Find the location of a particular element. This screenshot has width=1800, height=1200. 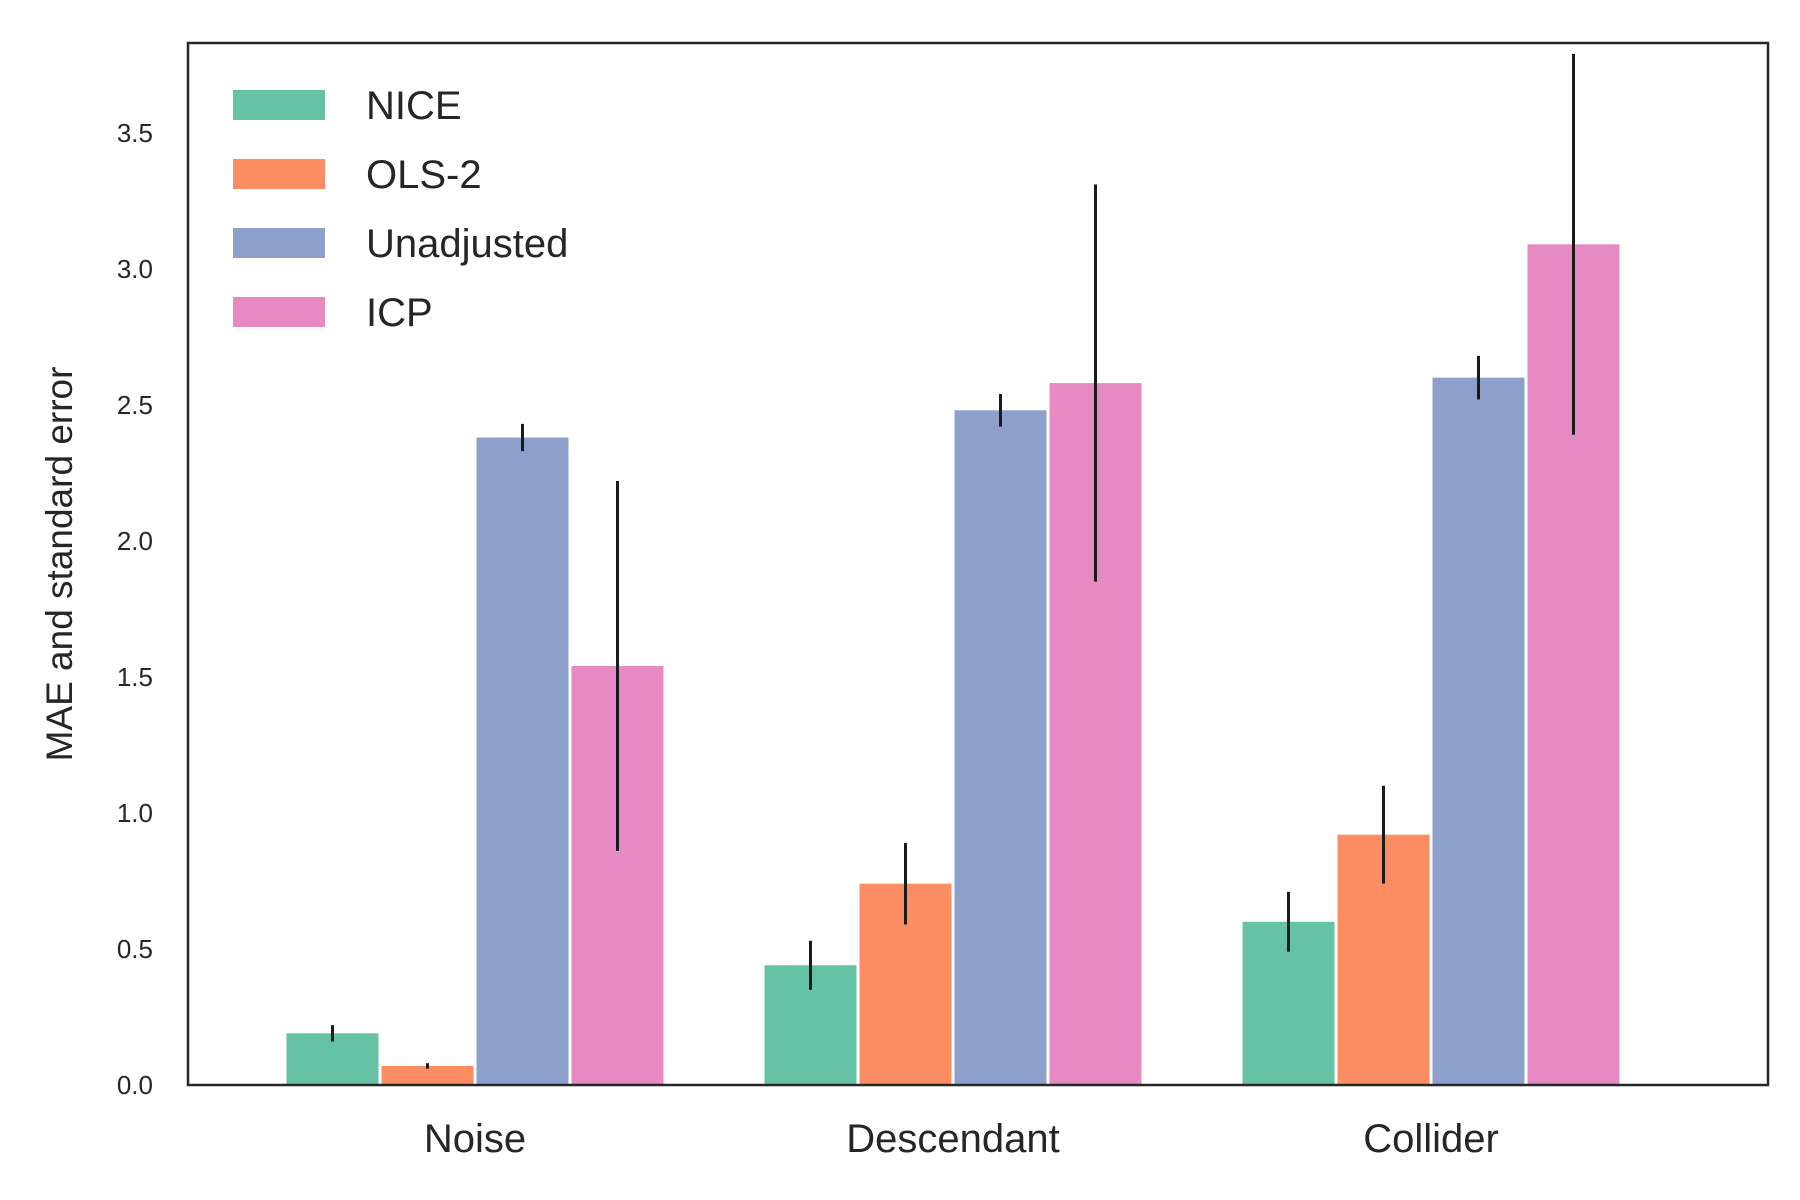

y-axis-ticks: 0.0 0.5 1.0 1.5 2.0 2.5 3.0 3.5 is located at coordinates (135, 609).